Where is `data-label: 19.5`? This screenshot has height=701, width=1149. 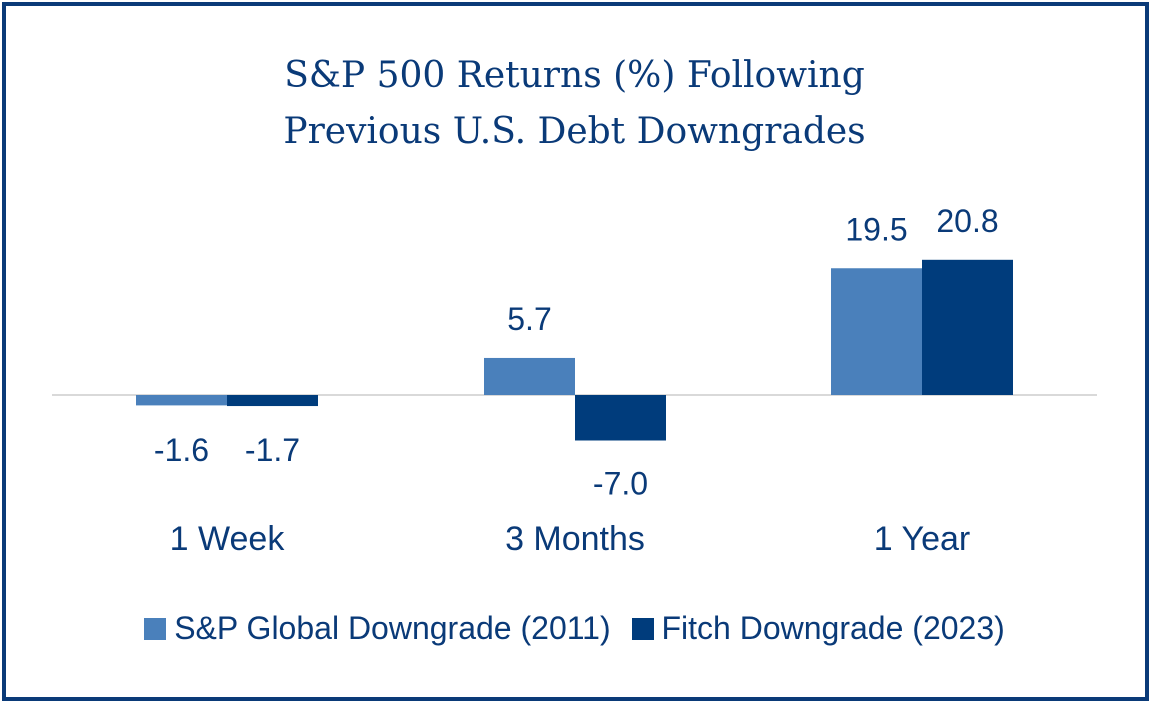 data-label: 19.5 is located at coordinates (876, 229).